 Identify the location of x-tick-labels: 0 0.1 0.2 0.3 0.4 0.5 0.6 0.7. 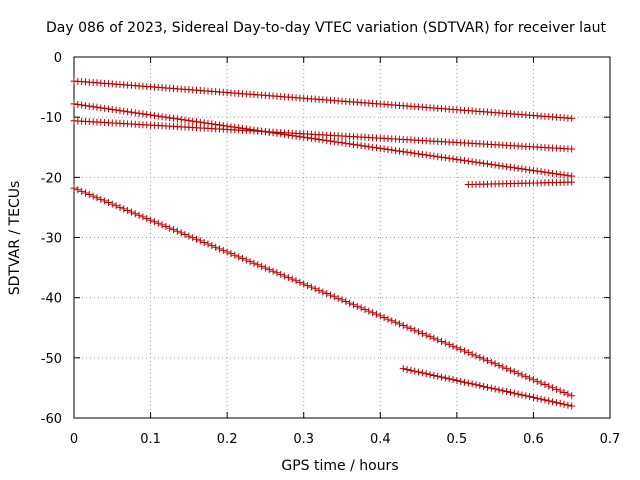
(345, 439).